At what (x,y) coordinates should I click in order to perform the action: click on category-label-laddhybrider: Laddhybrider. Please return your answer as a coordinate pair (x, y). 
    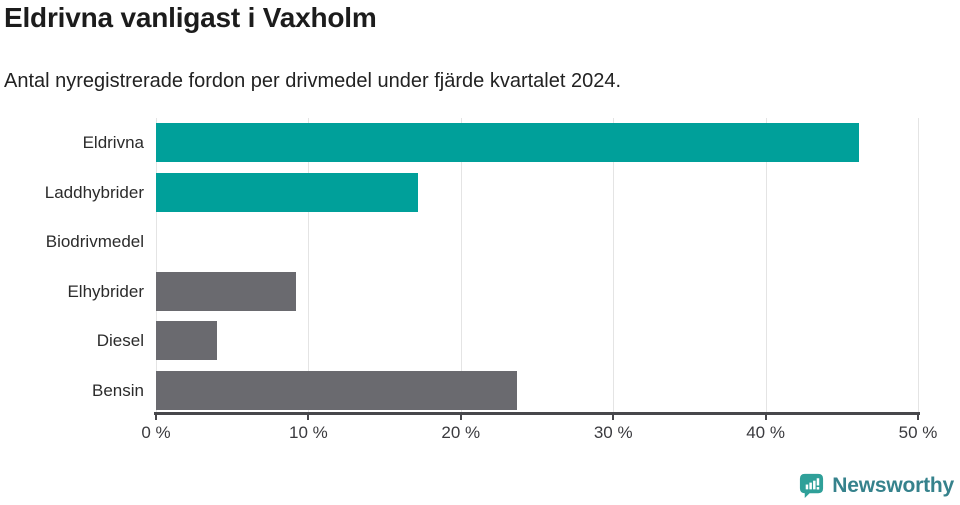
    Looking at the image, I should click on (94, 192).